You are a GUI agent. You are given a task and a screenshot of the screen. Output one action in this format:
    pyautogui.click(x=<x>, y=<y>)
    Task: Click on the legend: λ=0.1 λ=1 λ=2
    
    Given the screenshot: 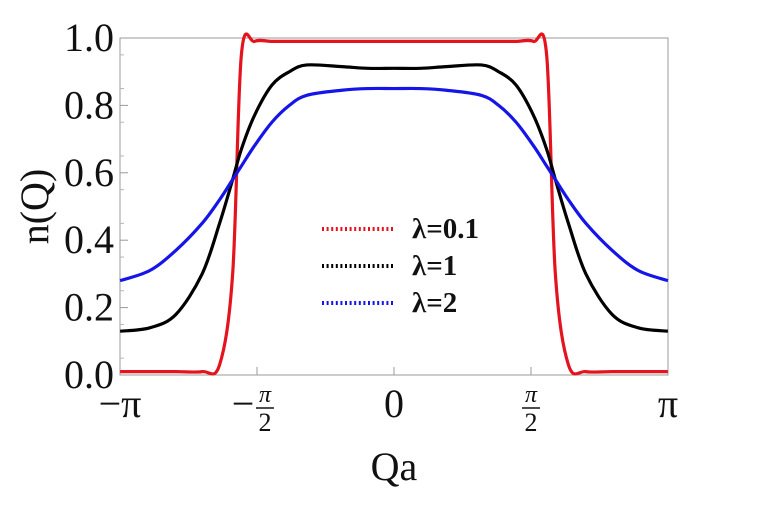 What is the action you would take?
    pyautogui.click(x=400, y=266)
    